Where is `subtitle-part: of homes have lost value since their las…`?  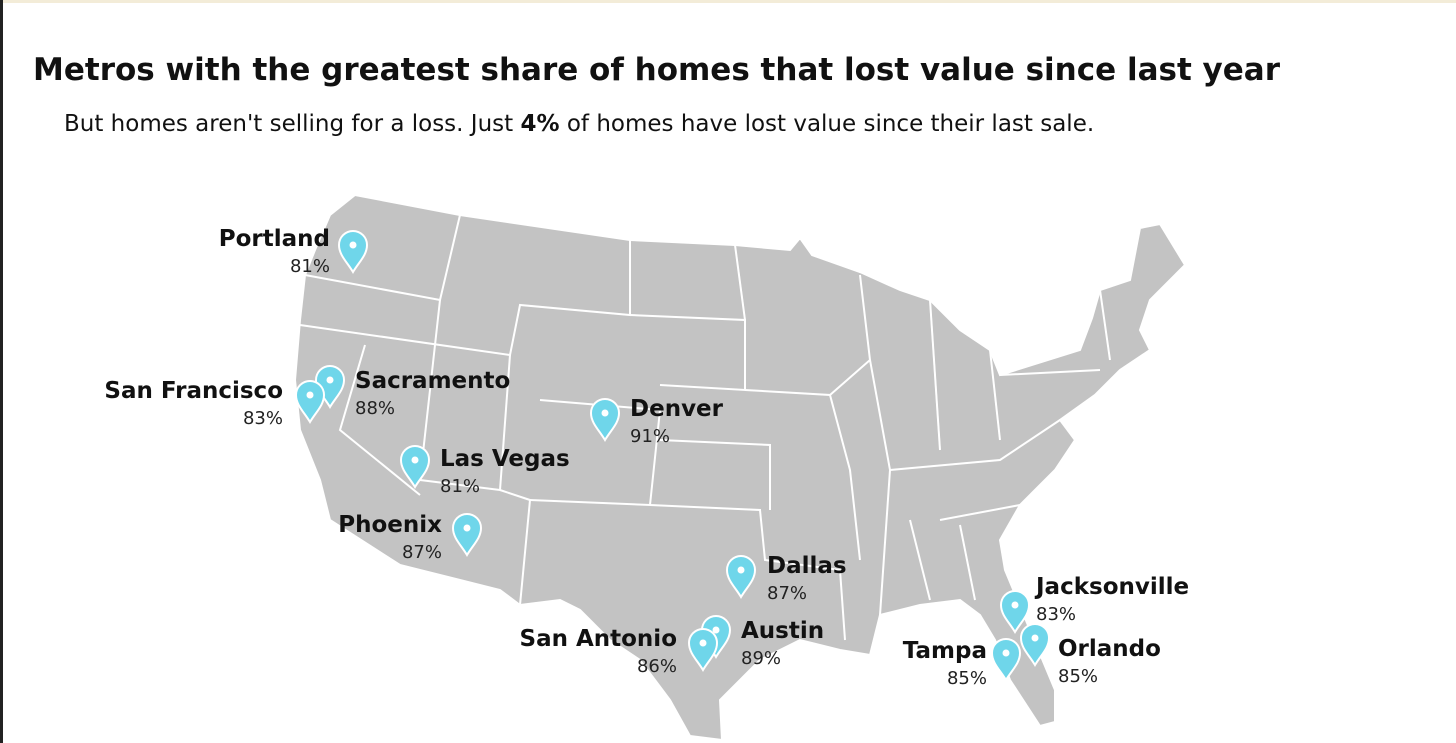
subtitle-part: of homes have lost value since their las… is located at coordinates (827, 124).